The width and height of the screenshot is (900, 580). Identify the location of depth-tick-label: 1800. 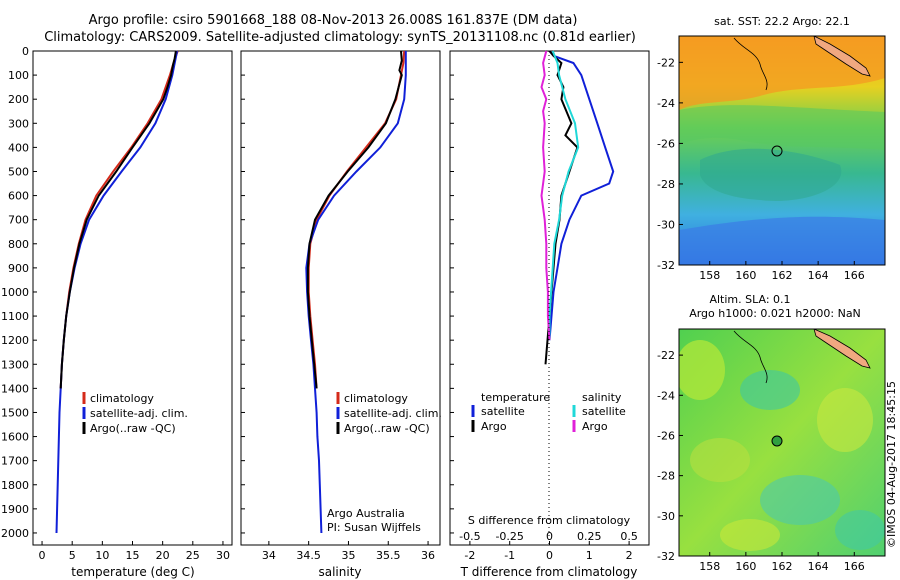
(15, 485).